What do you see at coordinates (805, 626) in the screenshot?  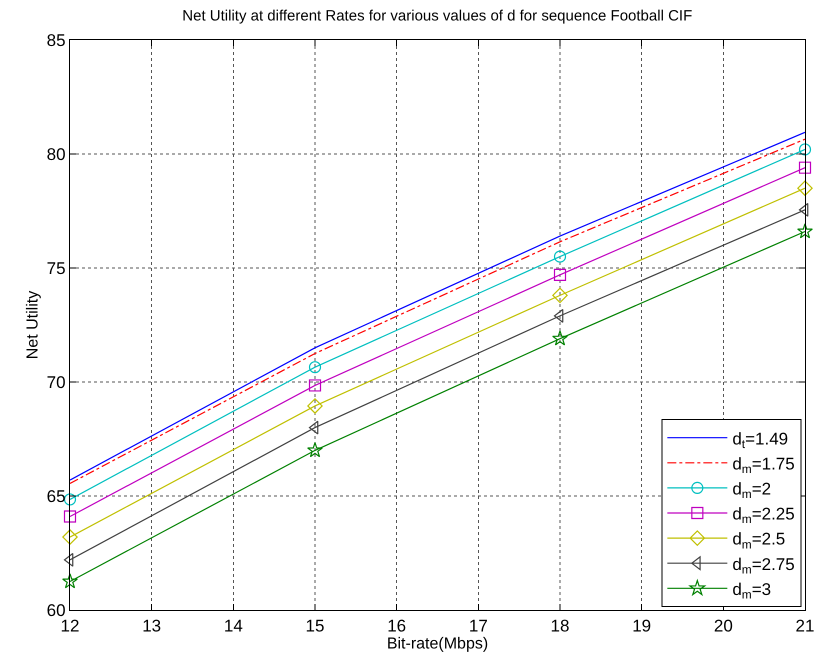 I see `x-tick-label: 21` at bounding box center [805, 626].